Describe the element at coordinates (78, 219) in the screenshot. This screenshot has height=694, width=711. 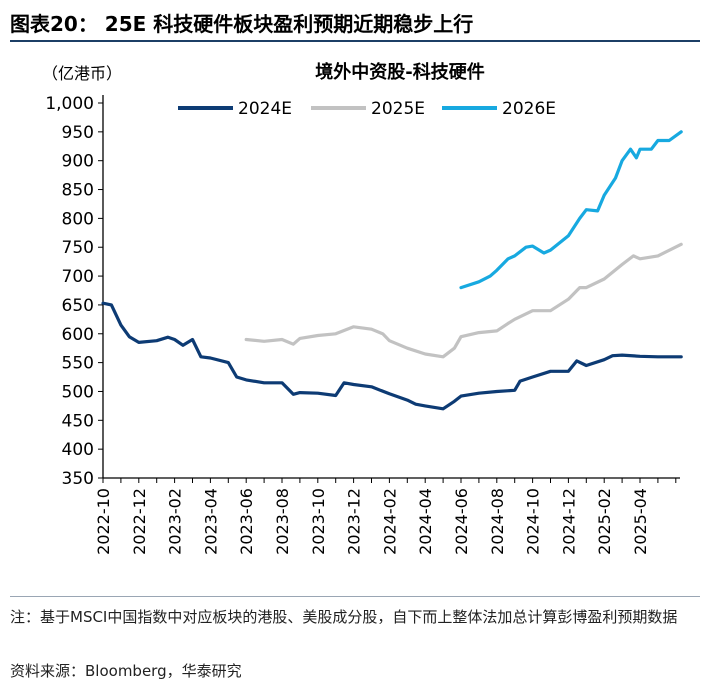
I see `y-tick-label: 800` at that location.